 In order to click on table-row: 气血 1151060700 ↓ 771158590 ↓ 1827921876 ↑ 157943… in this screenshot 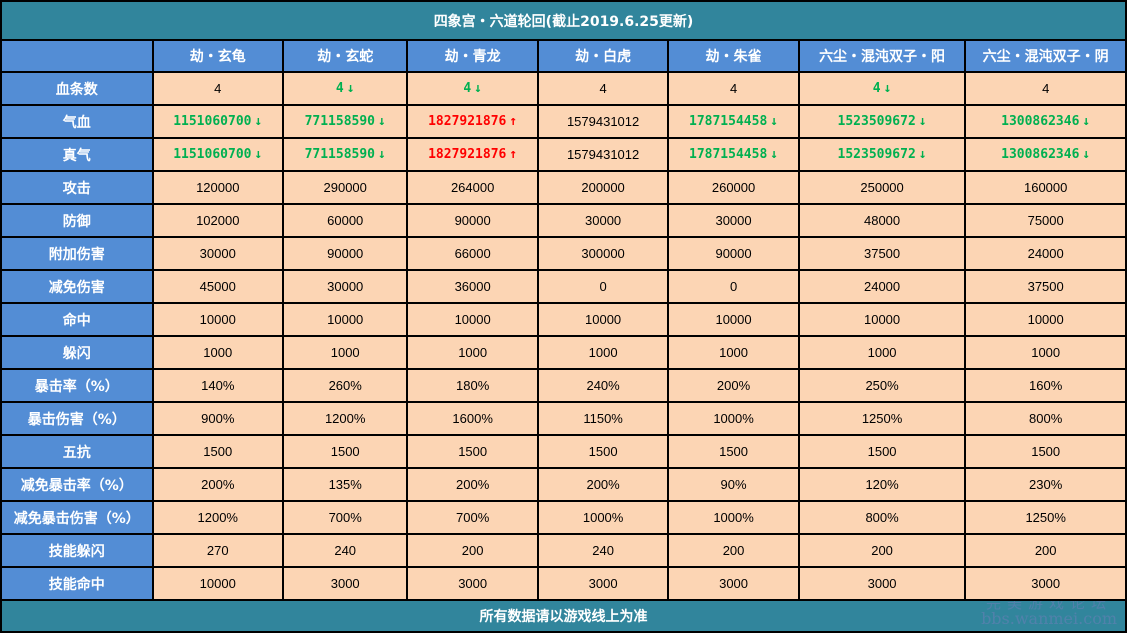, I will do `click(563, 121)`.